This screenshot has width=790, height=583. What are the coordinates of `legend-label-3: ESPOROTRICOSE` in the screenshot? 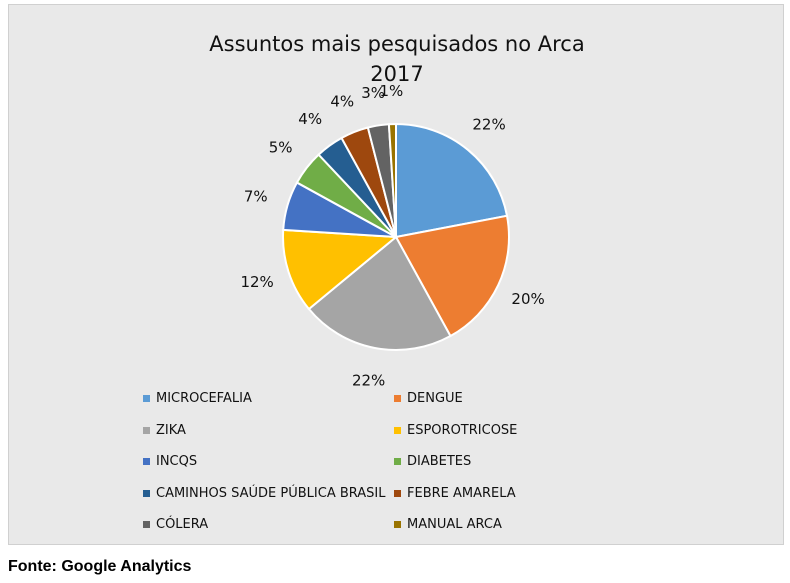 It's located at (462, 430).